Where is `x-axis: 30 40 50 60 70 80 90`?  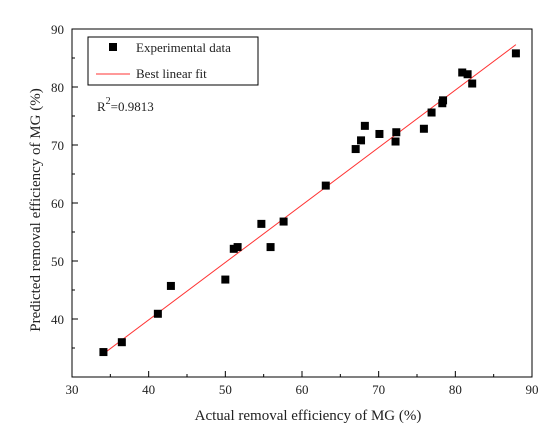
x-axis: 30 40 50 60 70 80 90 is located at coordinates (302, 384).